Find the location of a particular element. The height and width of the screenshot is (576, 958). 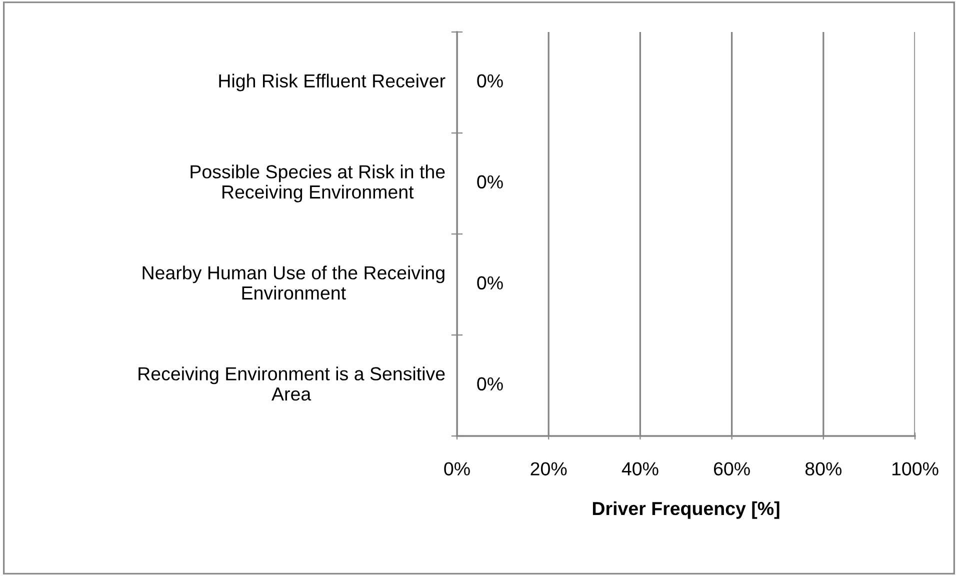

x-tick-label: 60% is located at coordinates (732, 469).